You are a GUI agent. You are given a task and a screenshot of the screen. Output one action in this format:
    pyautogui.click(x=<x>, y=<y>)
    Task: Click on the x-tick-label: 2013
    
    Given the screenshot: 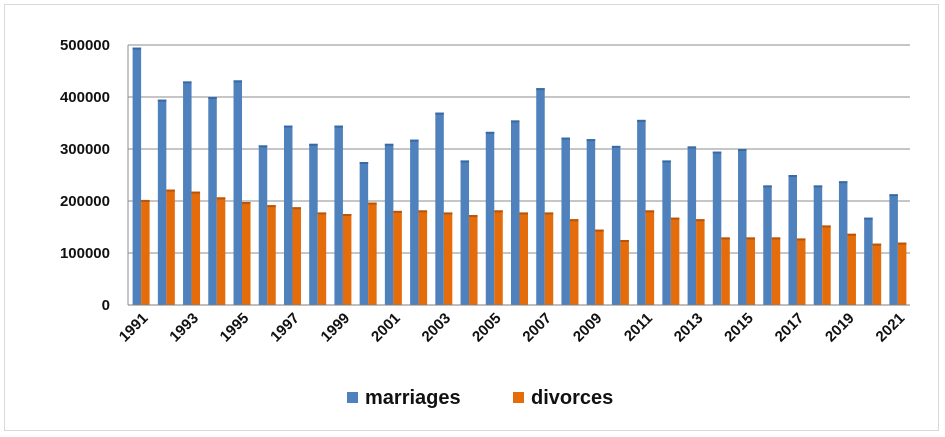 What is the action you would take?
    pyautogui.click(x=689, y=328)
    